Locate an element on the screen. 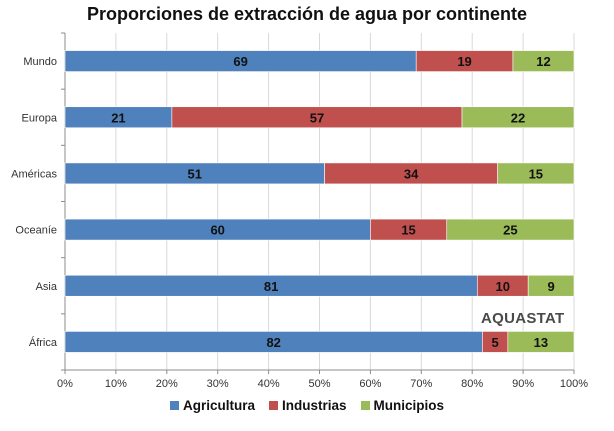 The width and height of the screenshot is (614, 431). data-label: 51 is located at coordinates (195, 173).